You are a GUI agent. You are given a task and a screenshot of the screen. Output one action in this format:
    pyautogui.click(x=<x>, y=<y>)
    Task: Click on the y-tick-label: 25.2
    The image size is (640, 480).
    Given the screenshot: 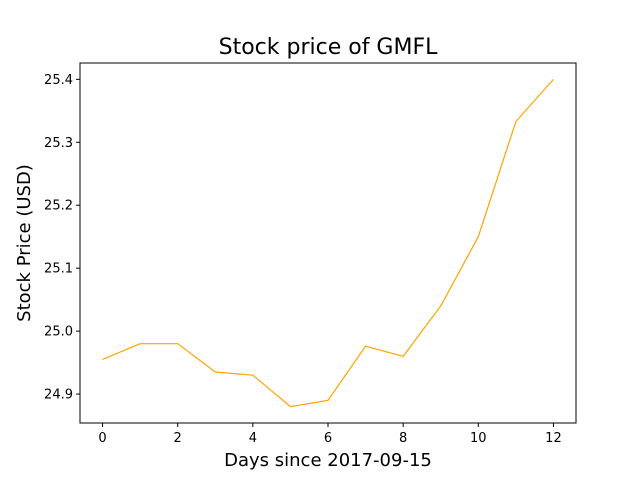 What is the action you would take?
    pyautogui.click(x=58, y=206)
    